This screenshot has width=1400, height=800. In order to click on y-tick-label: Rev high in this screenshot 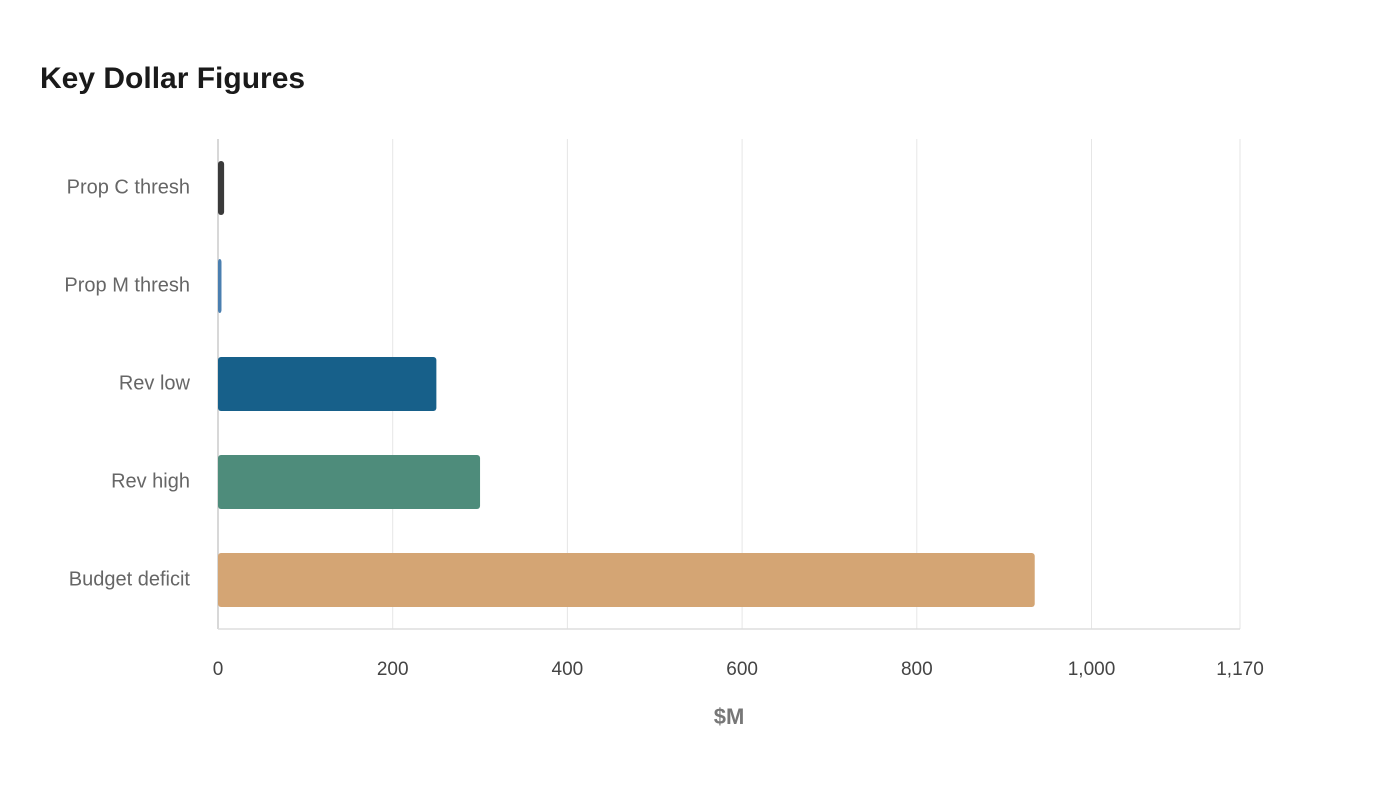, I will do `click(150, 481)`.